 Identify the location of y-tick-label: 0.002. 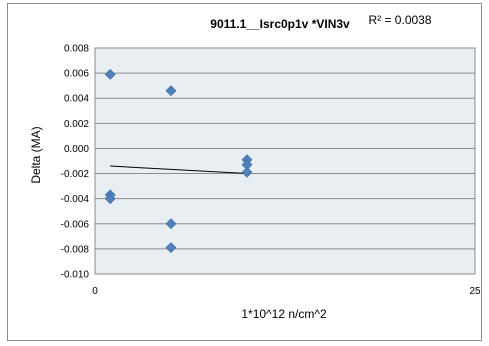
(76, 124).